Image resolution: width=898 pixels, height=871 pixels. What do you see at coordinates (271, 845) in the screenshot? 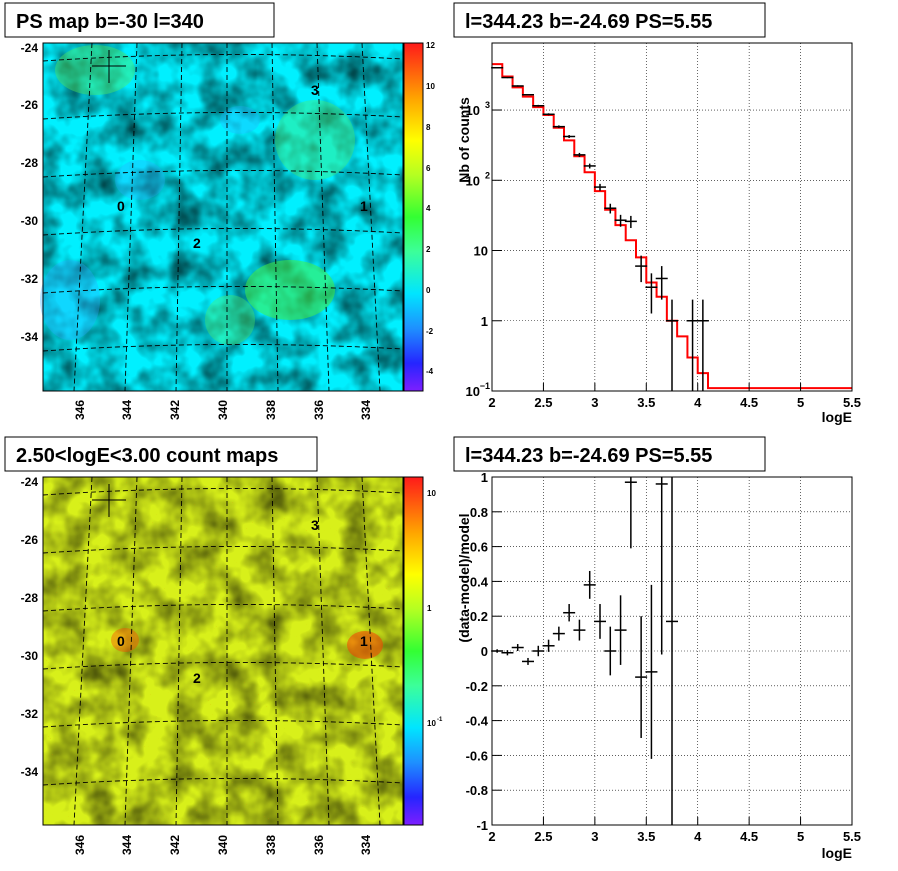
I see `count-map-xtick: 338` at bounding box center [271, 845].